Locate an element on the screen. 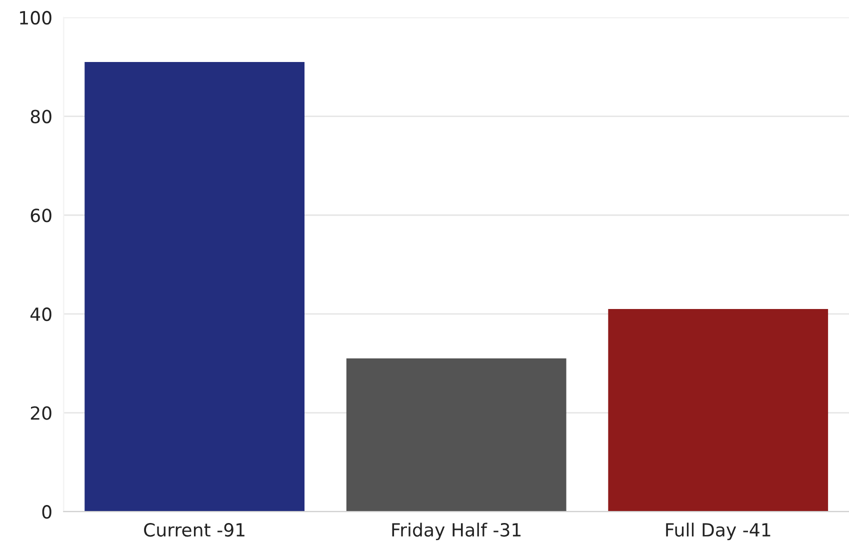 The width and height of the screenshot is (849, 546). y-tick-label: 60 is located at coordinates (41, 215).